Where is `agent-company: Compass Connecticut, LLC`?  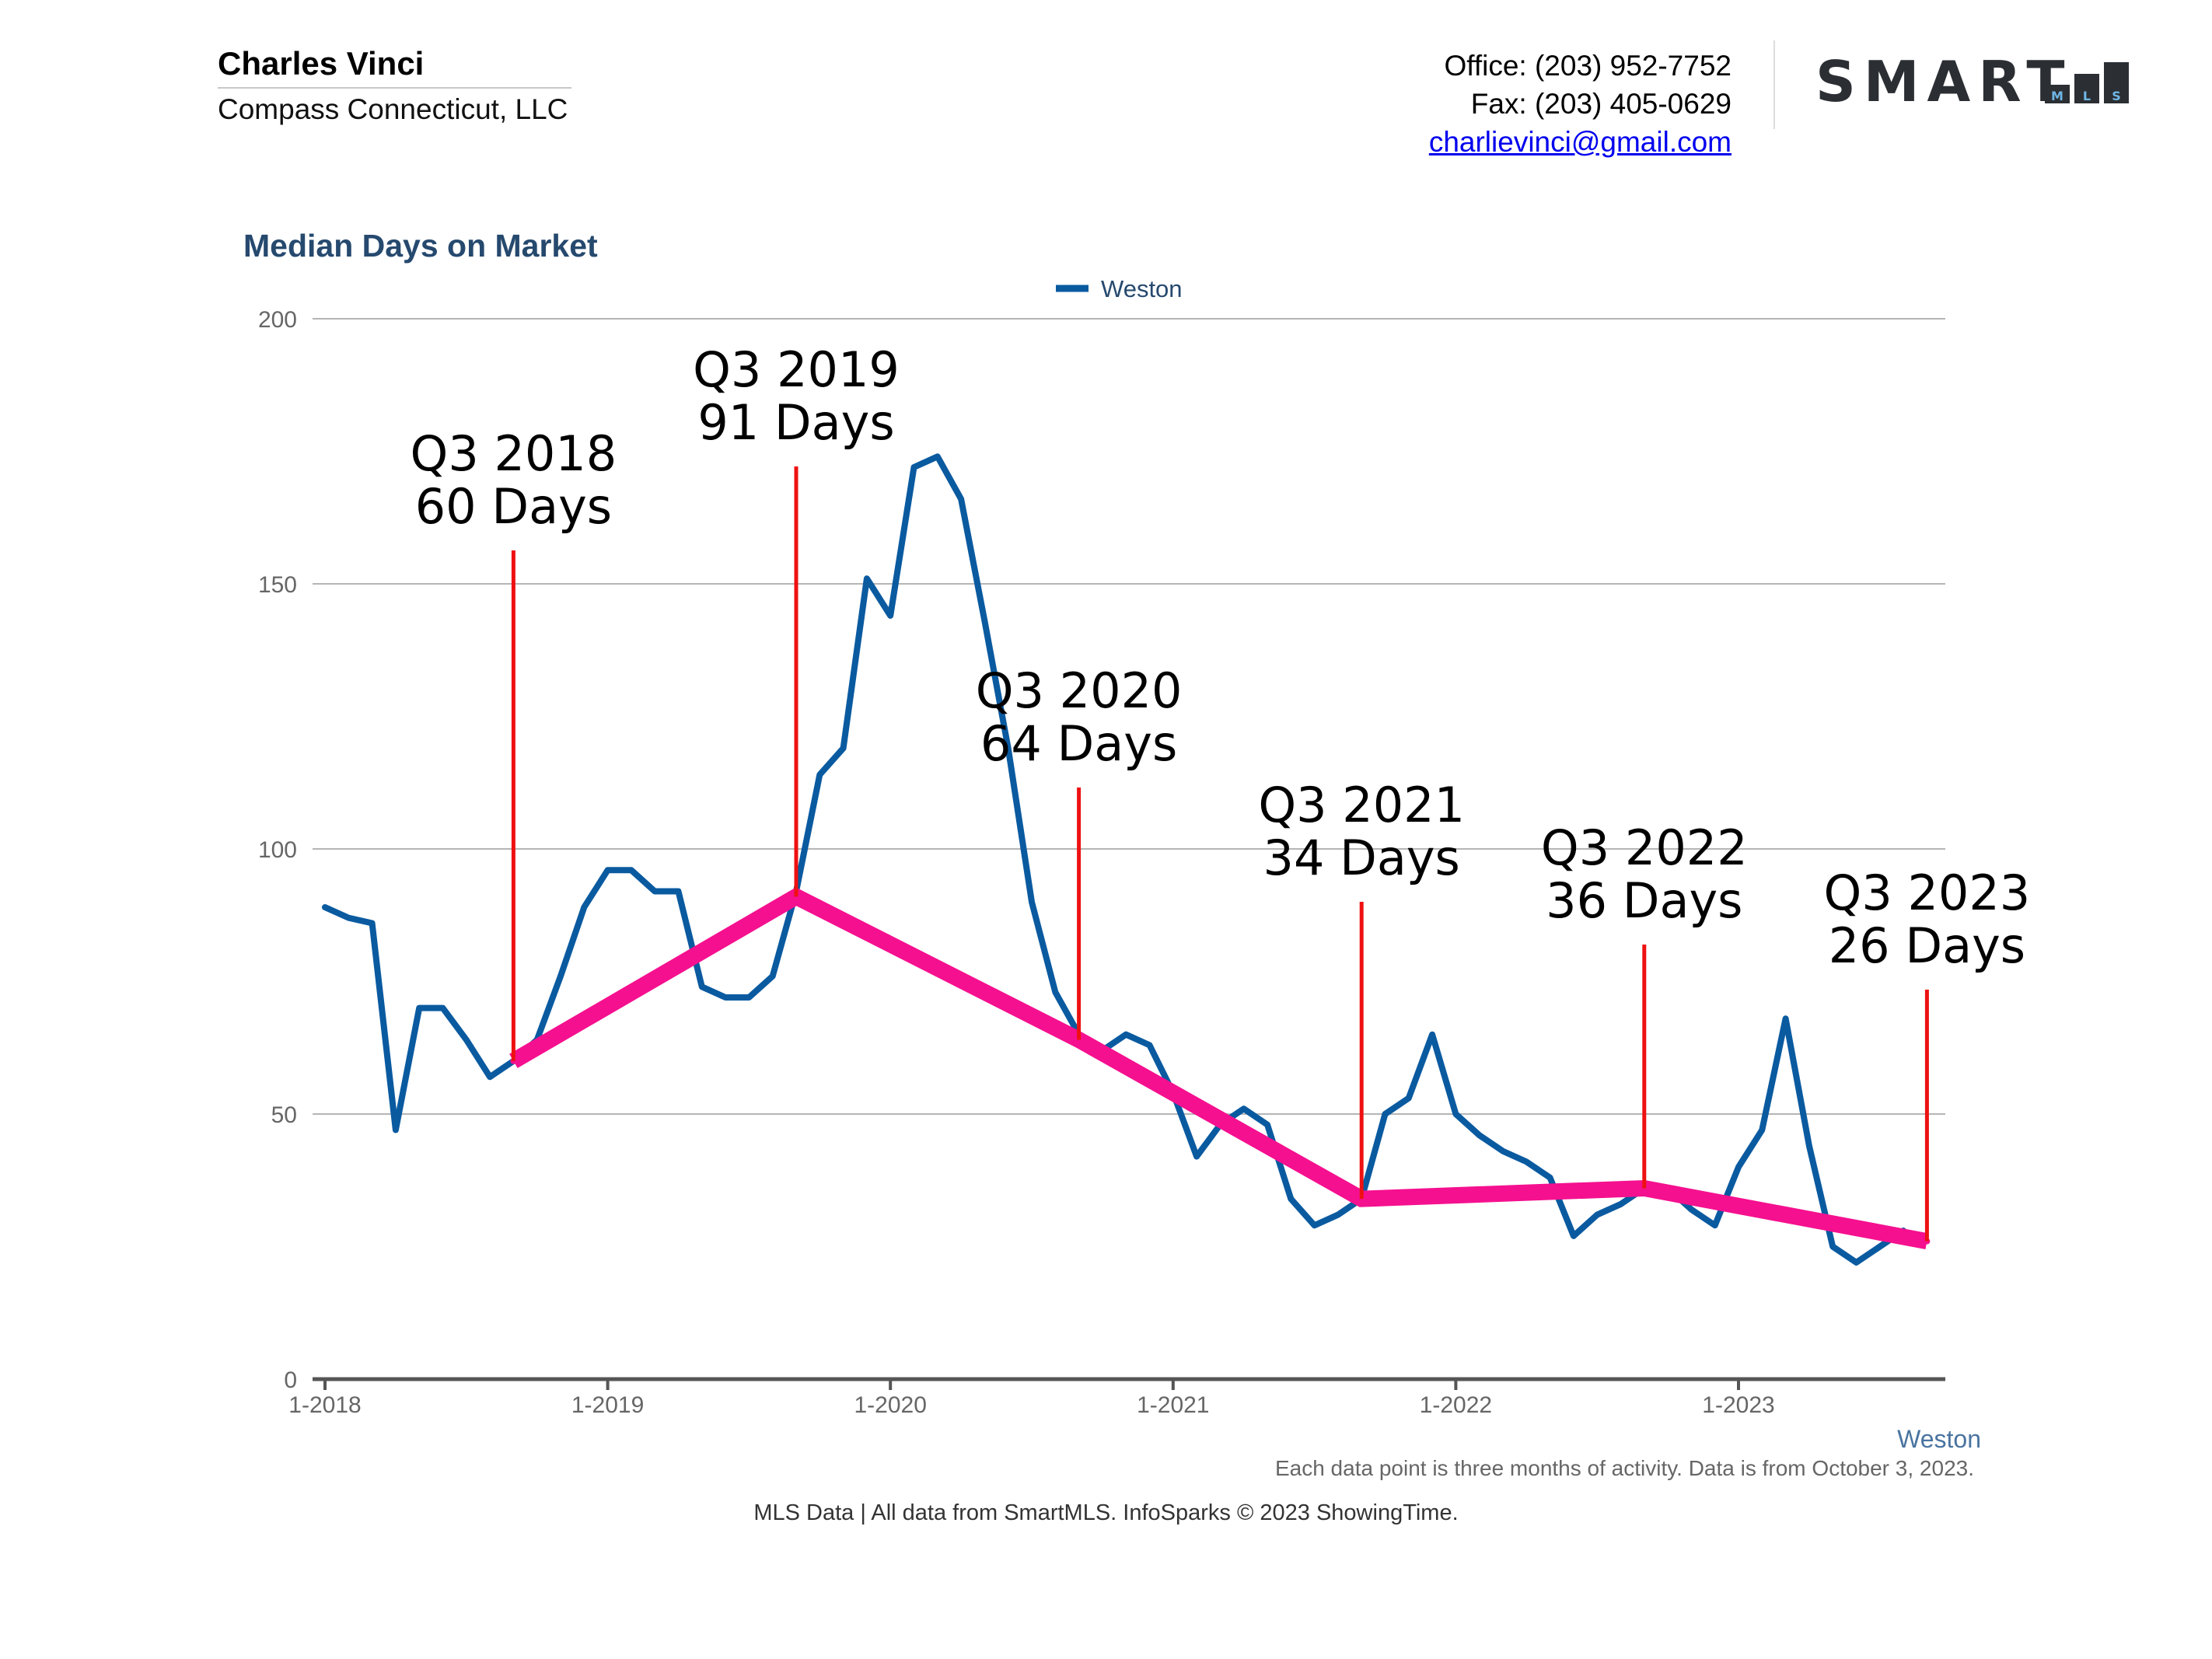 agent-company: Compass Connecticut, LLC is located at coordinates (393, 109).